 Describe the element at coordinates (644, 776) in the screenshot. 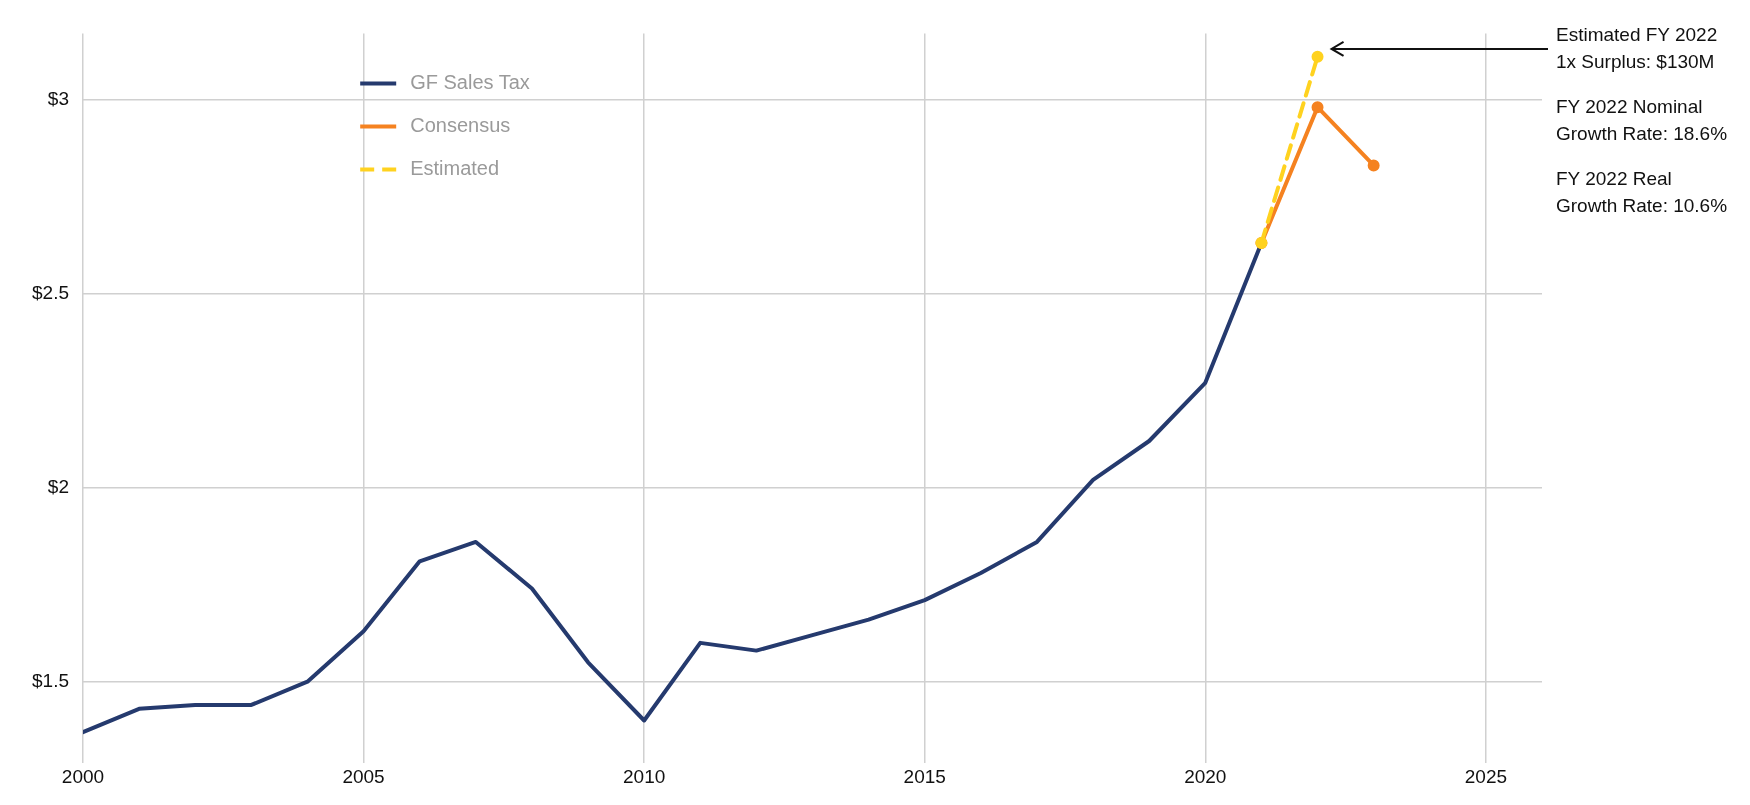

I see `x-tick-label: 2010` at that location.